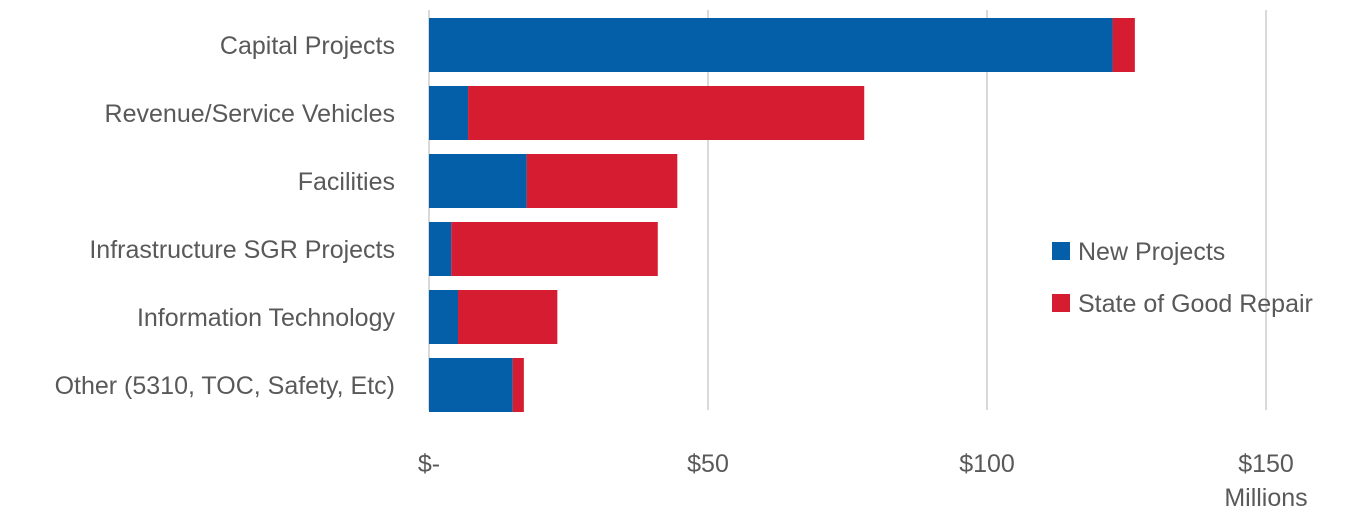 This screenshot has height=510, width=1363. What do you see at coordinates (250, 114) in the screenshot?
I see `category-label-1: Revenue/Service Vehicles` at bounding box center [250, 114].